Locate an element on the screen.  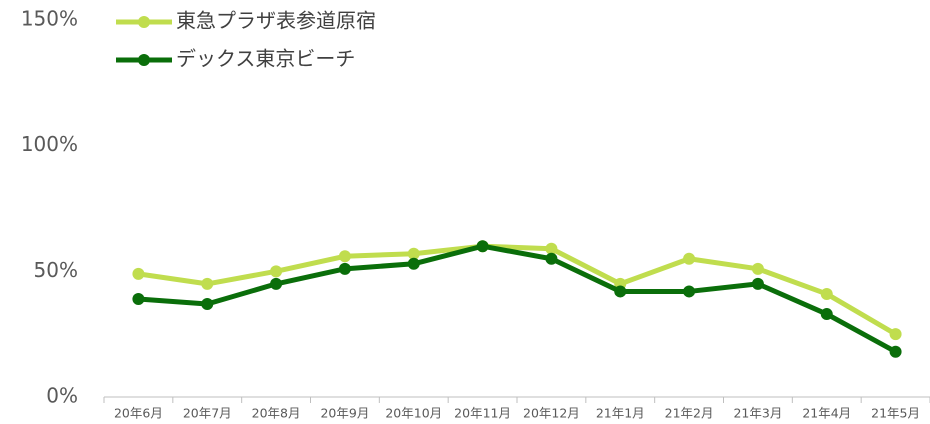
x-tick-label: 21年4月 is located at coordinates (826, 413).